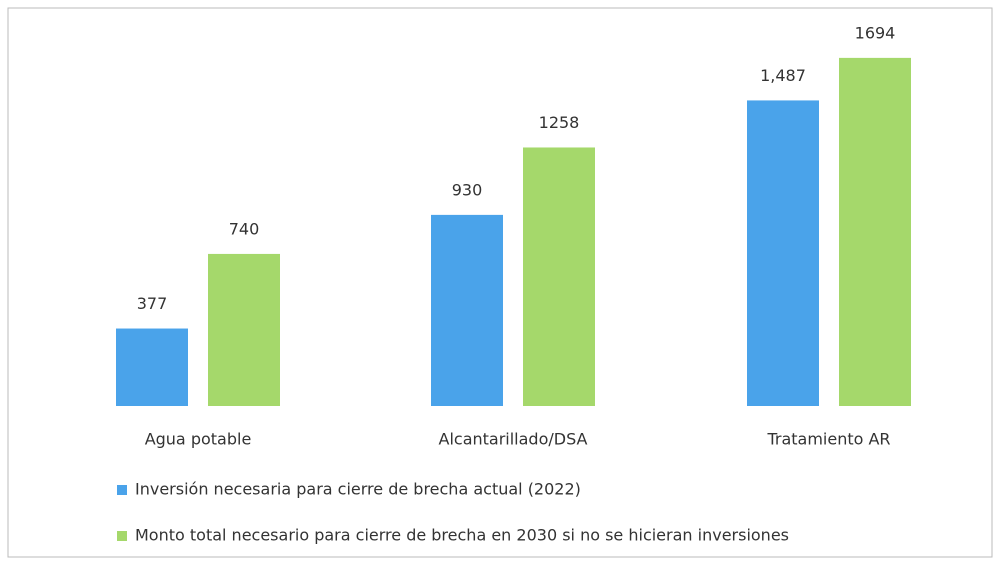 The image size is (1003, 565). Describe the element at coordinates (198, 439) in the screenshot. I see `x-tick-label: Agua potable` at that location.